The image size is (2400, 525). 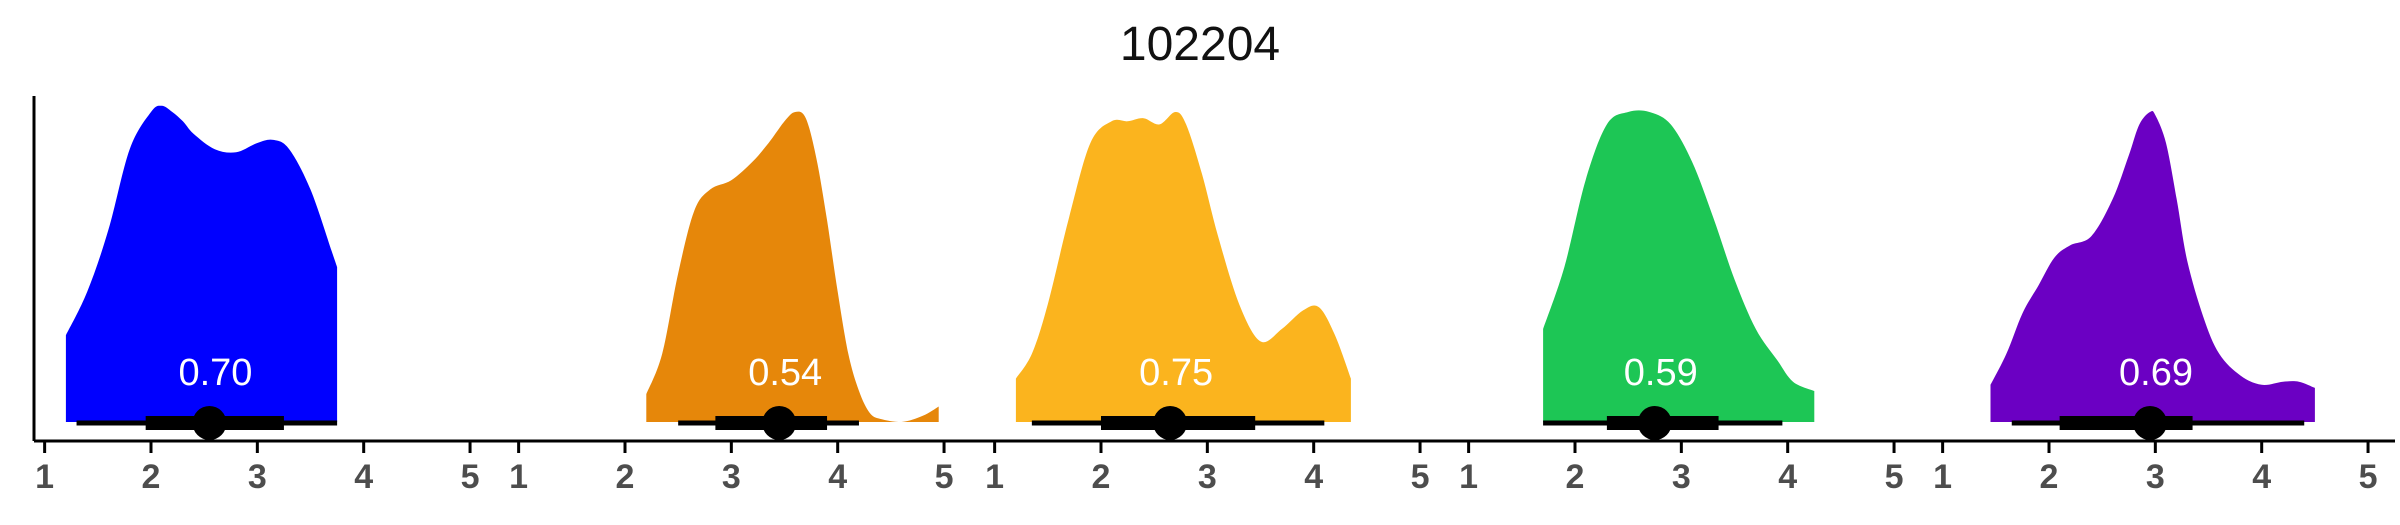 I want to click on stat-label: 0.69, so click(x=2156, y=373).